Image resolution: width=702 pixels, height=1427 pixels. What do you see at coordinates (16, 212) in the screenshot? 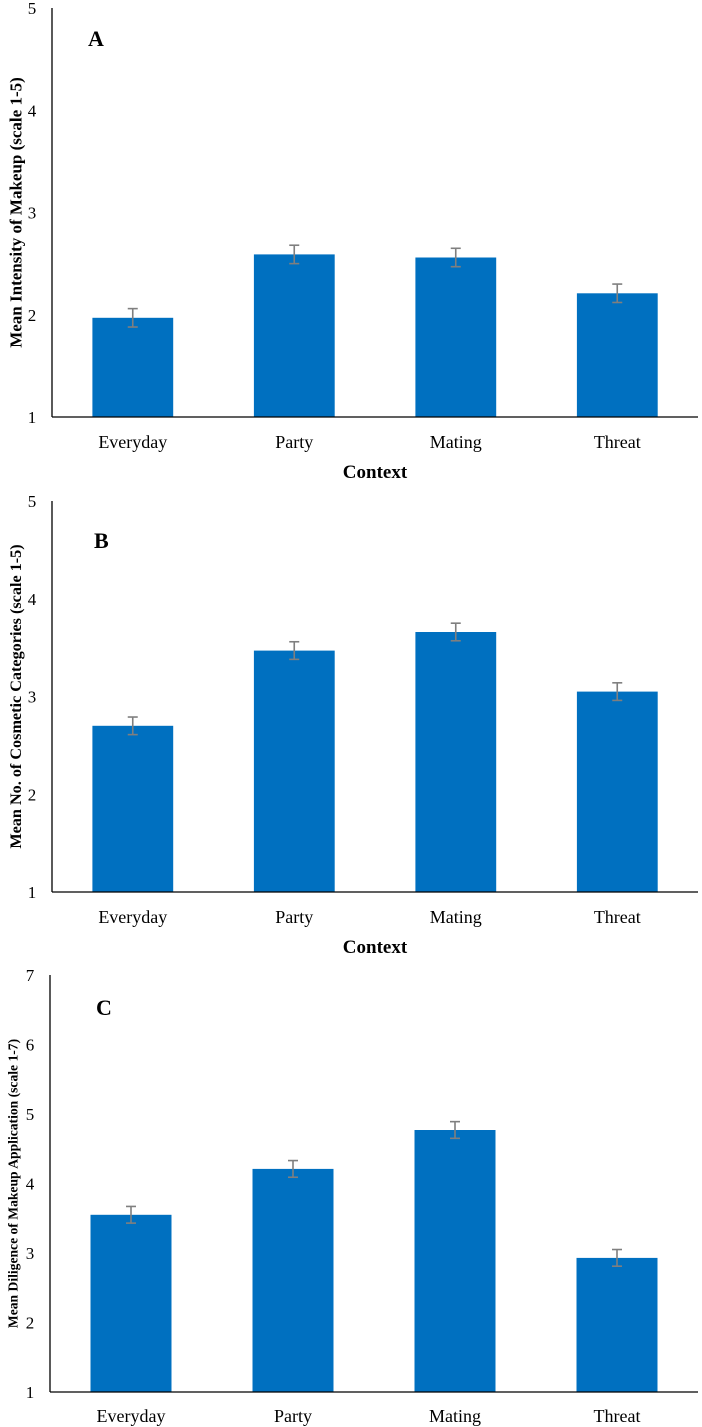
I see `y-axis-title: Mean Intensity of Makeup (scale 1-5)` at bounding box center [16, 212].